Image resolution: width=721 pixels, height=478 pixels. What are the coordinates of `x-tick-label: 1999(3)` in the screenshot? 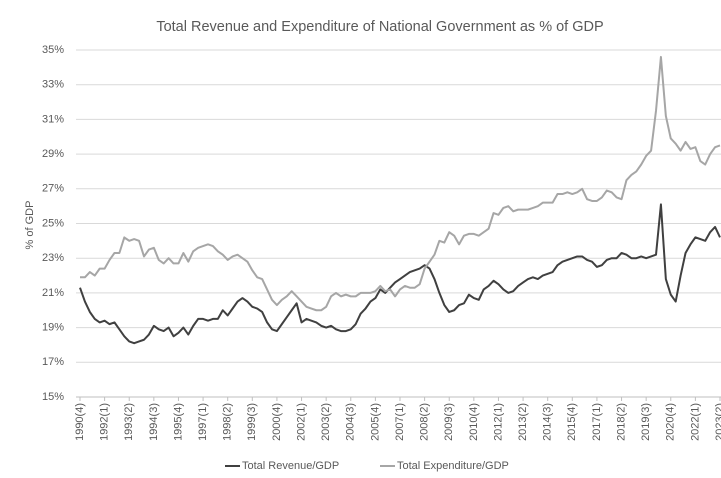 It's located at (252, 422).